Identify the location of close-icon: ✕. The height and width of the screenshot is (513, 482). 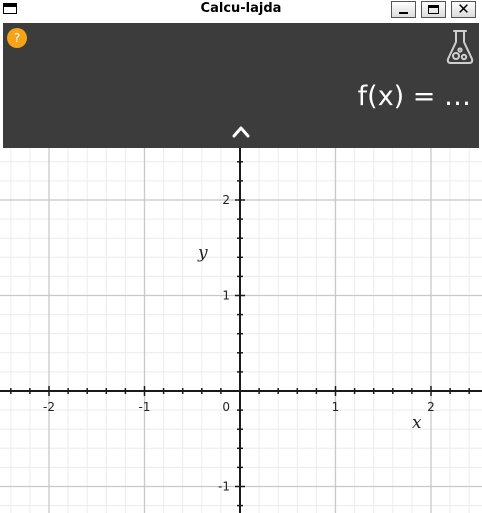
(463, 9).